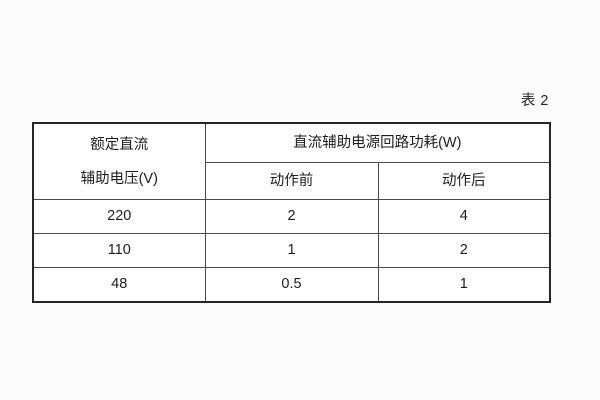 The image size is (600, 400). I want to click on header-power-consumption-group: 直流辅助电源回路功耗(W), so click(377, 142).